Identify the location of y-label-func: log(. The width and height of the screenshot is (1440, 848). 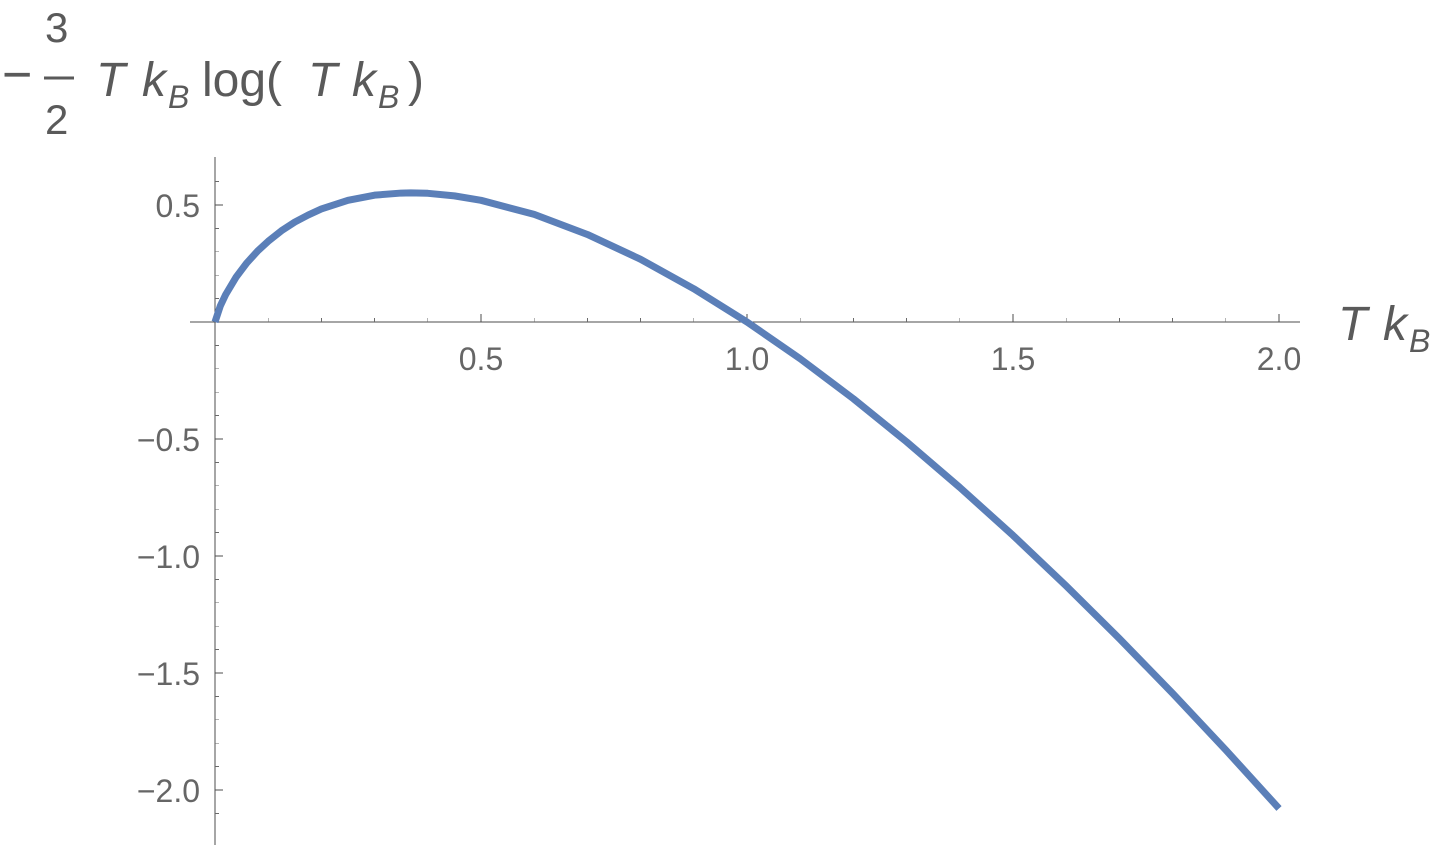
(242, 80).